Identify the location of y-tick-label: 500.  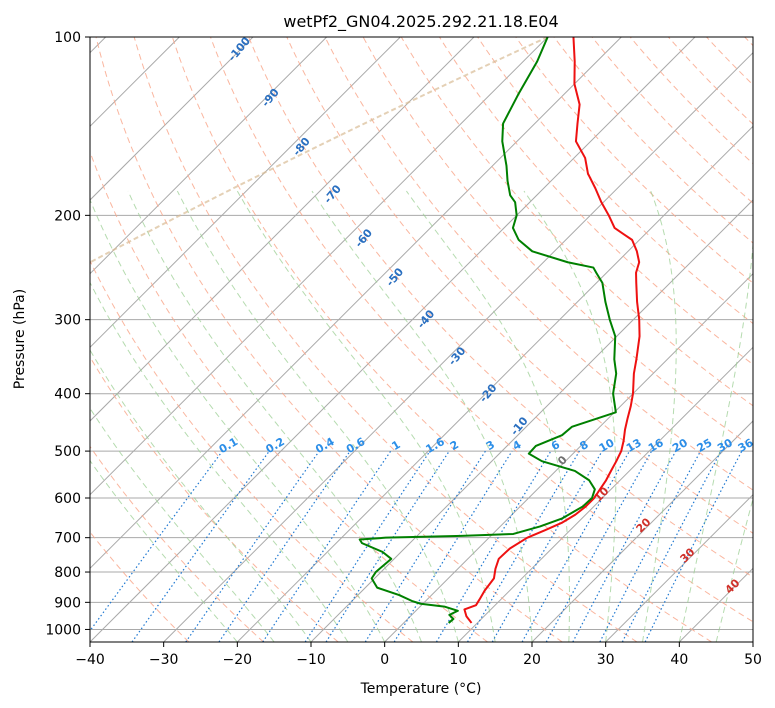
(67, 452).